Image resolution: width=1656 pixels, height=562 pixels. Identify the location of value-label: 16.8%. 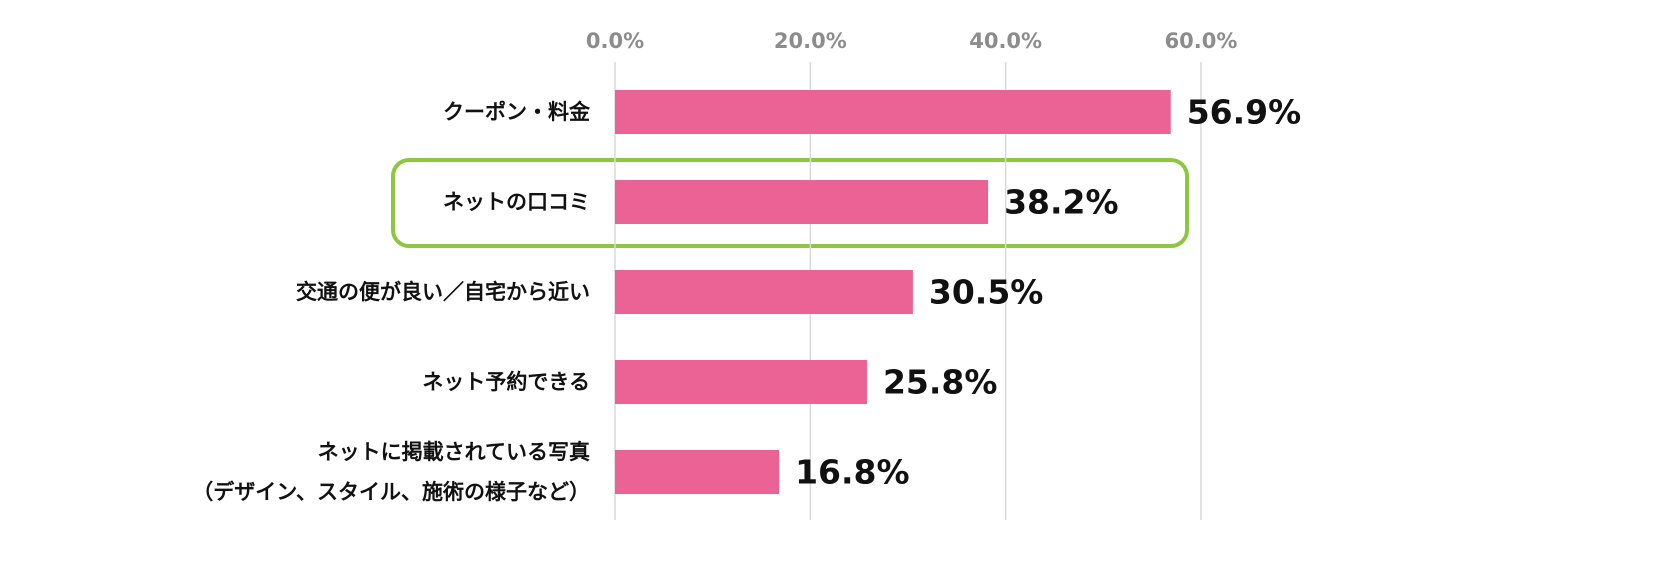
(852, 472).